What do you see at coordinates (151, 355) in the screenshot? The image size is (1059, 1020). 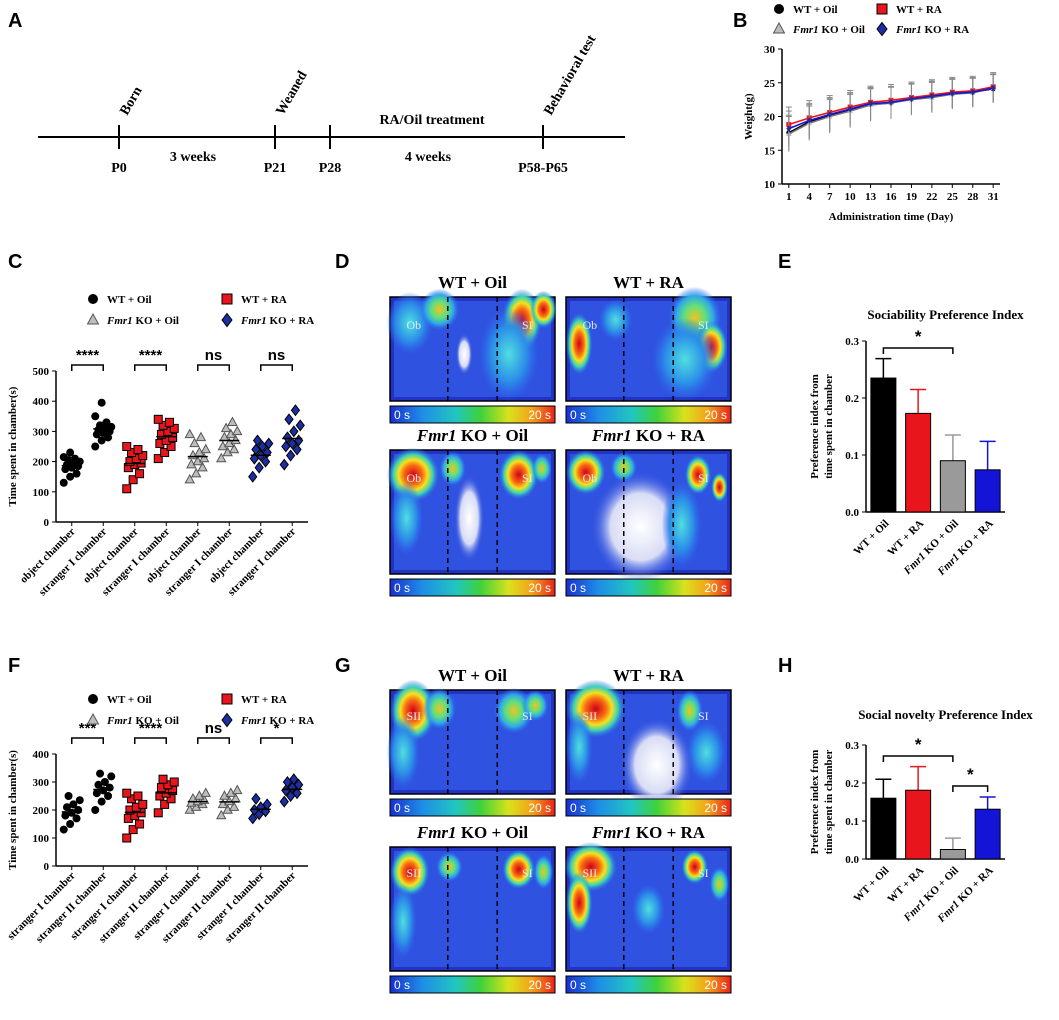 I see `significance-label: ****` at bounding box center [151, 355].